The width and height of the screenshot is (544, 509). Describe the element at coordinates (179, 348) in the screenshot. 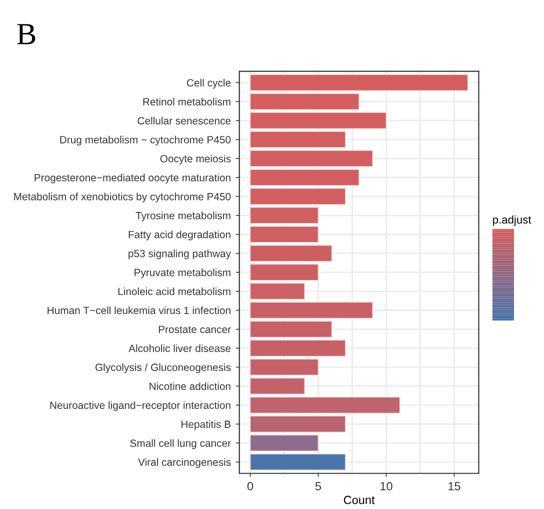

I see `y-tick-label: Alcoholic liver disease` at that location.